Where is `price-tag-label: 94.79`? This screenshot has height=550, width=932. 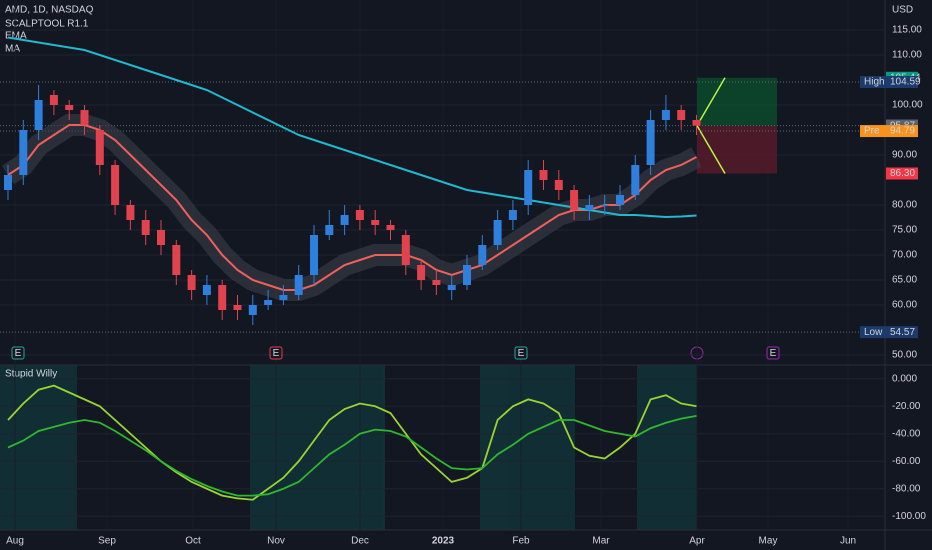 price-tag-label: 94.79 is located at coordinates (902, 131).